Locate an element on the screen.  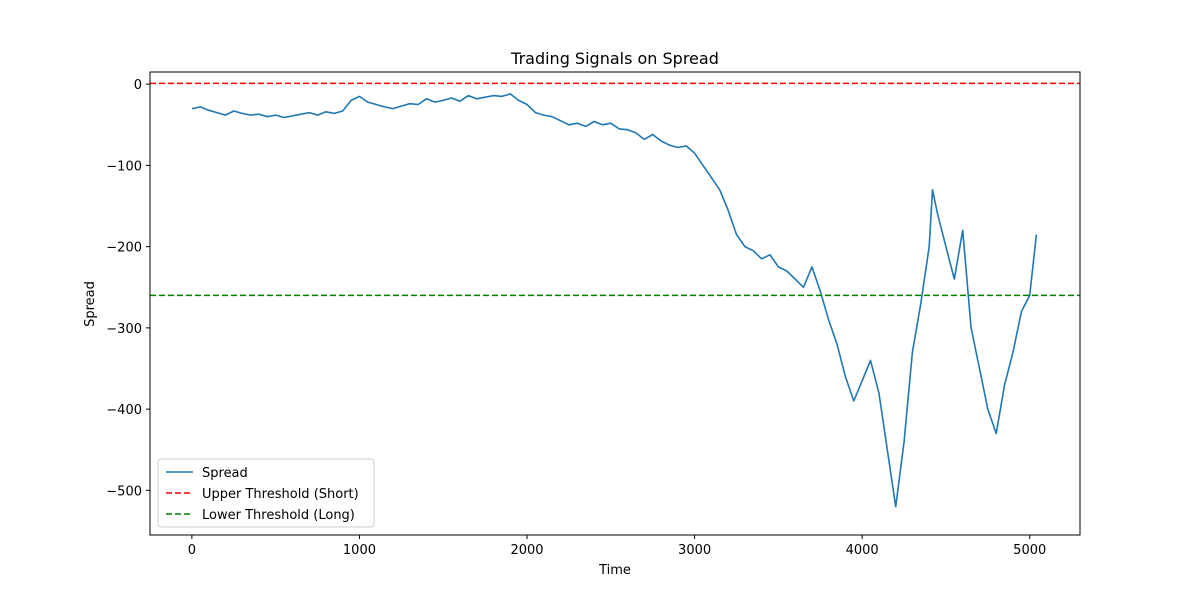
x-tick-label: 5000 is located at coordinates (1029, 550).